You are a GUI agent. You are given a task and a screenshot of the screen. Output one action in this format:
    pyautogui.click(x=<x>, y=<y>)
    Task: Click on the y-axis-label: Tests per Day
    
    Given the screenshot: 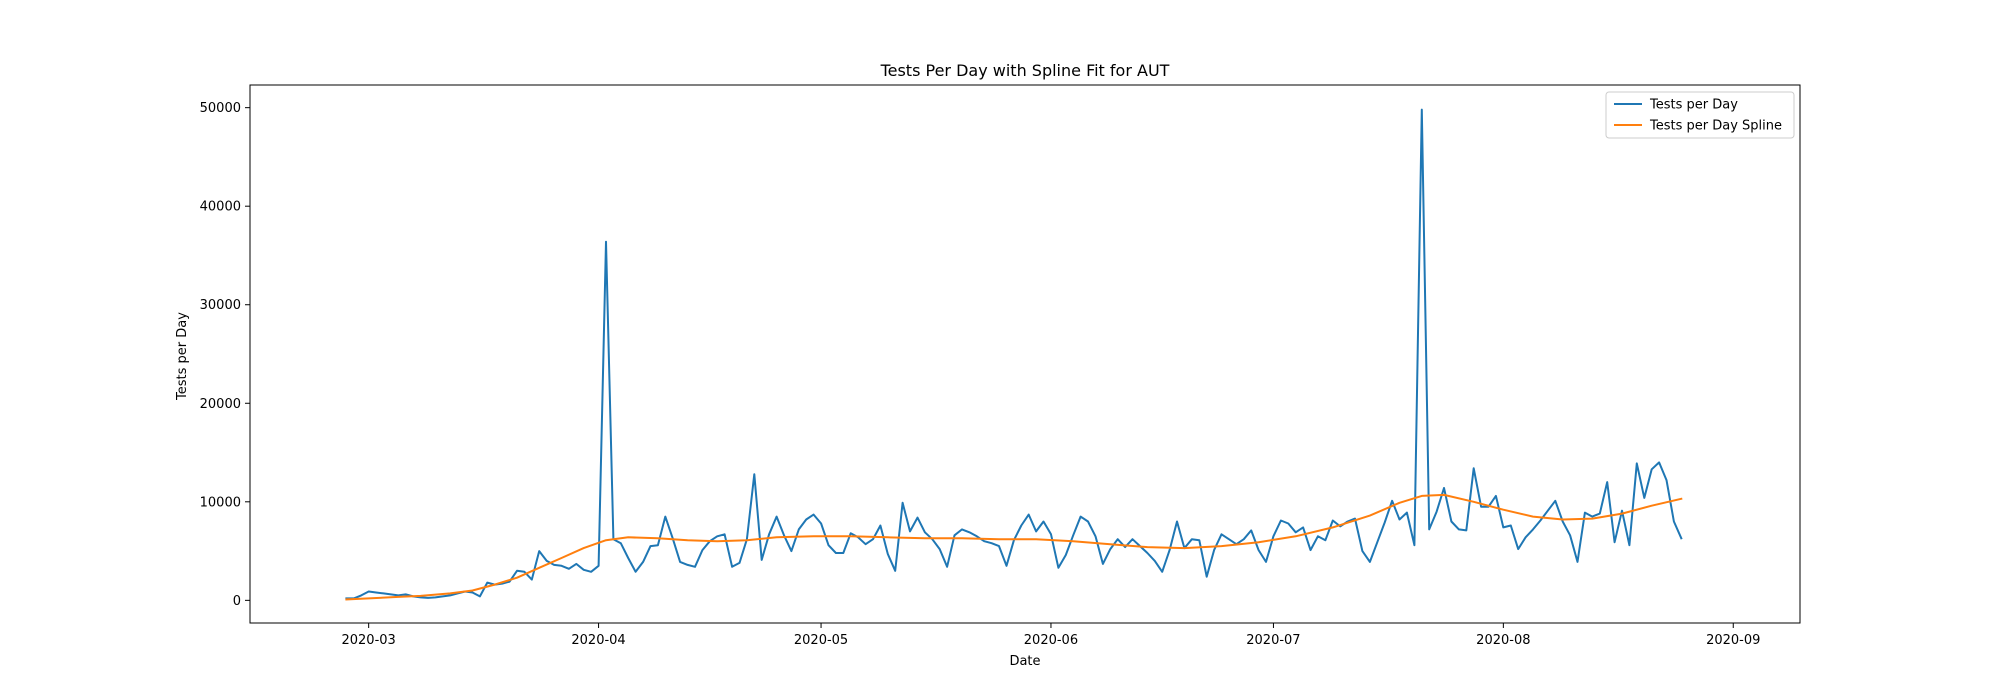 What is the action you would take?
    pyautogui.click(x=182, y=356)
    